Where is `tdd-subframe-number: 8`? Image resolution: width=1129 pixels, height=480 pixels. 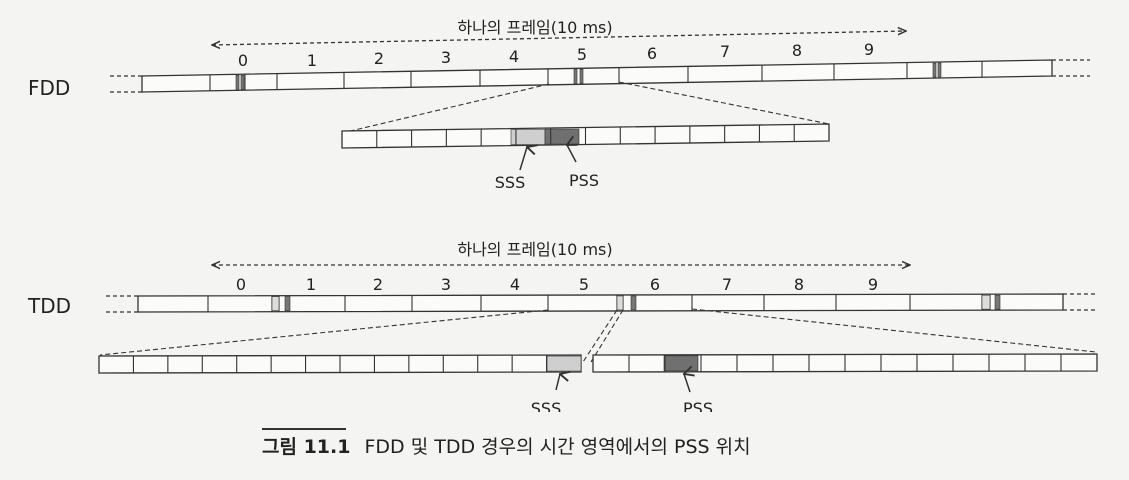
tdd-subframe-number: 8 is located at coordinates (799, 284).